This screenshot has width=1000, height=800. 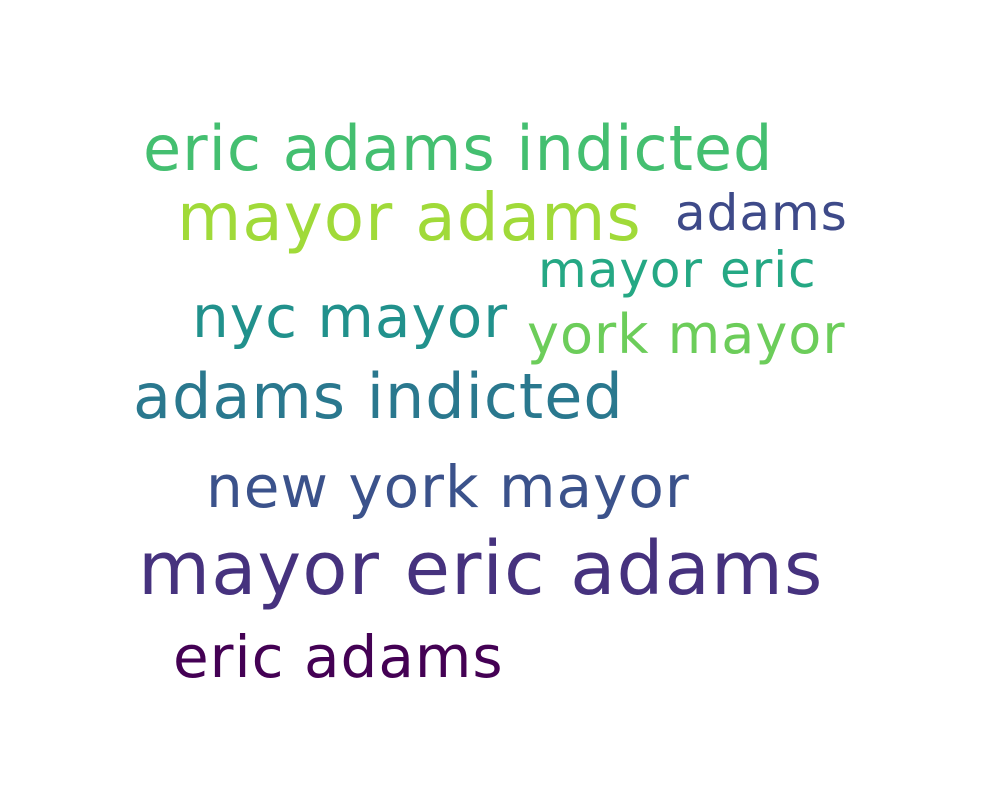 I want to click on word-mayor-adams: mayor adams, so click(x=409, y=217).